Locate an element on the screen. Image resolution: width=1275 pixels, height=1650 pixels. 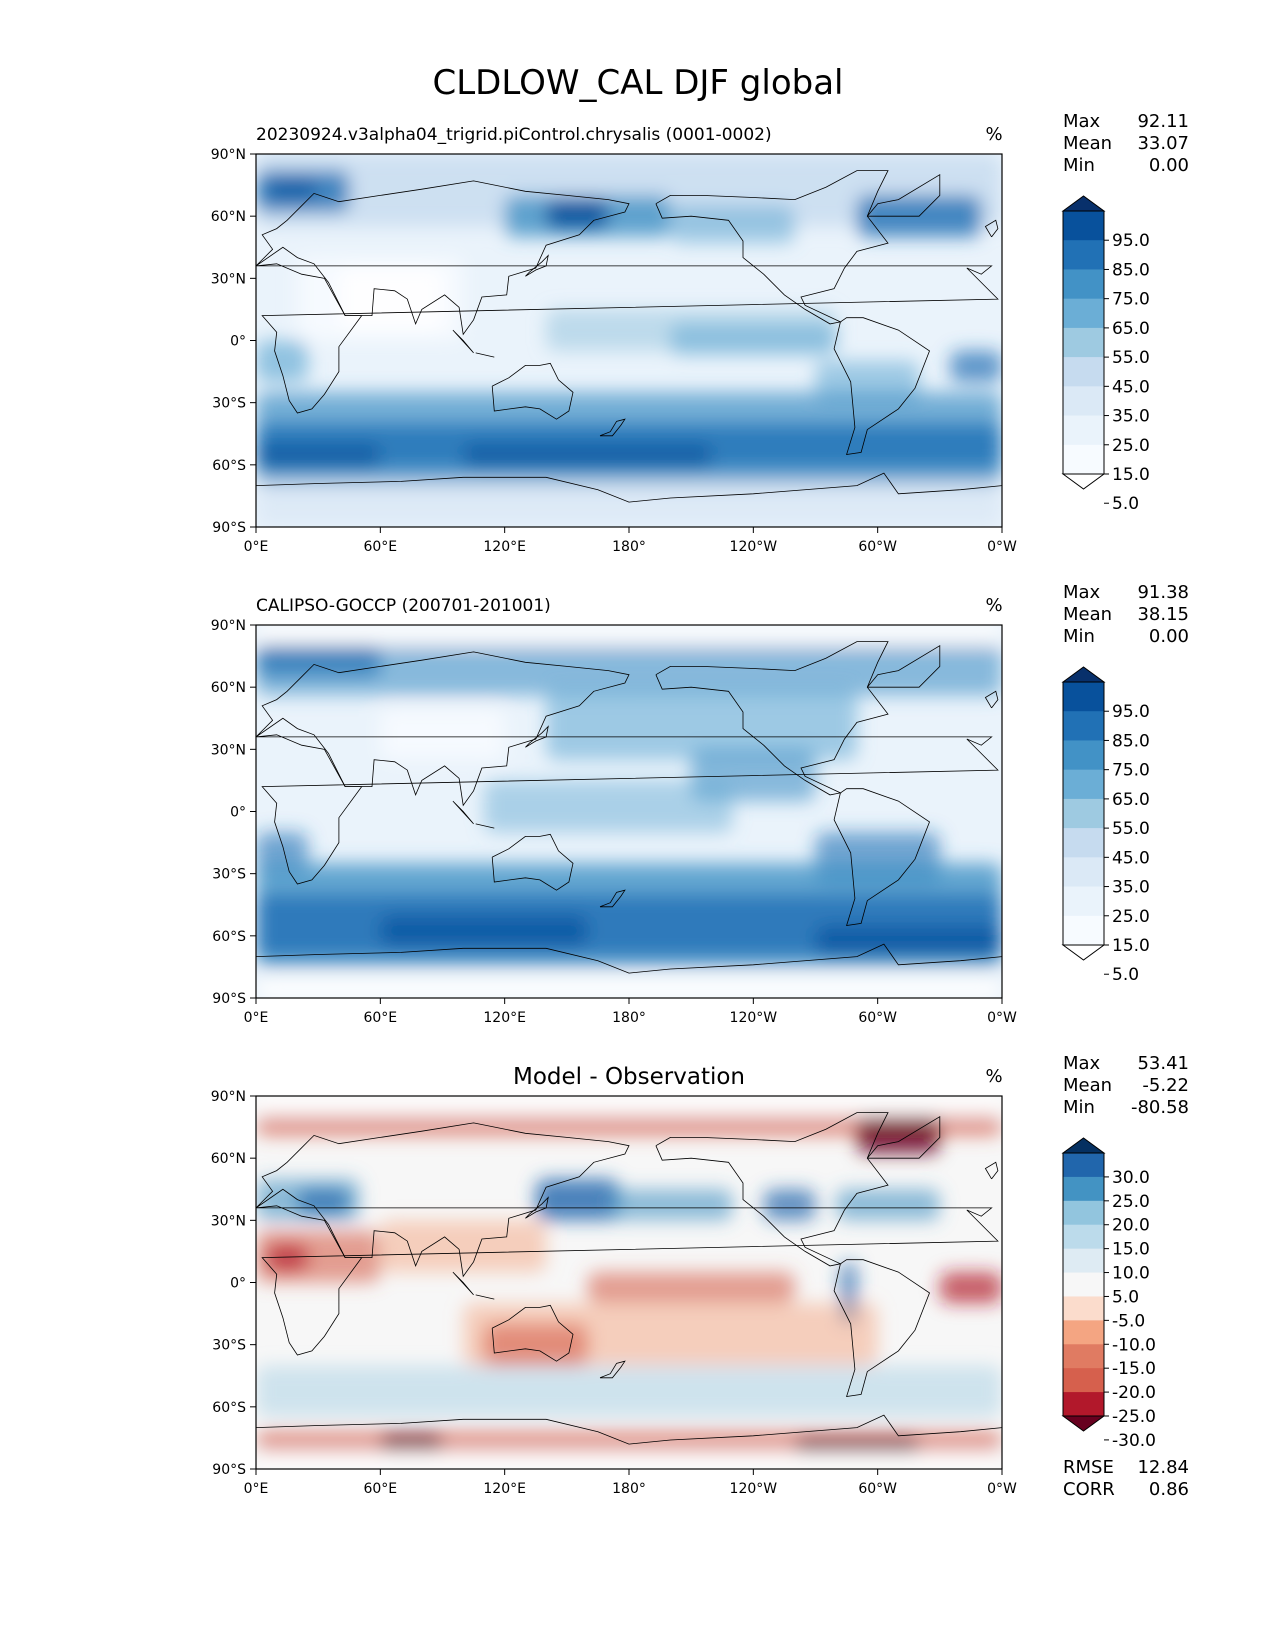
colorbar: 95.0 85.0 75.0 65.0 55.0 45.0 35.0 25.0 15.0 5.0 is located at coordinates (1105, 354).